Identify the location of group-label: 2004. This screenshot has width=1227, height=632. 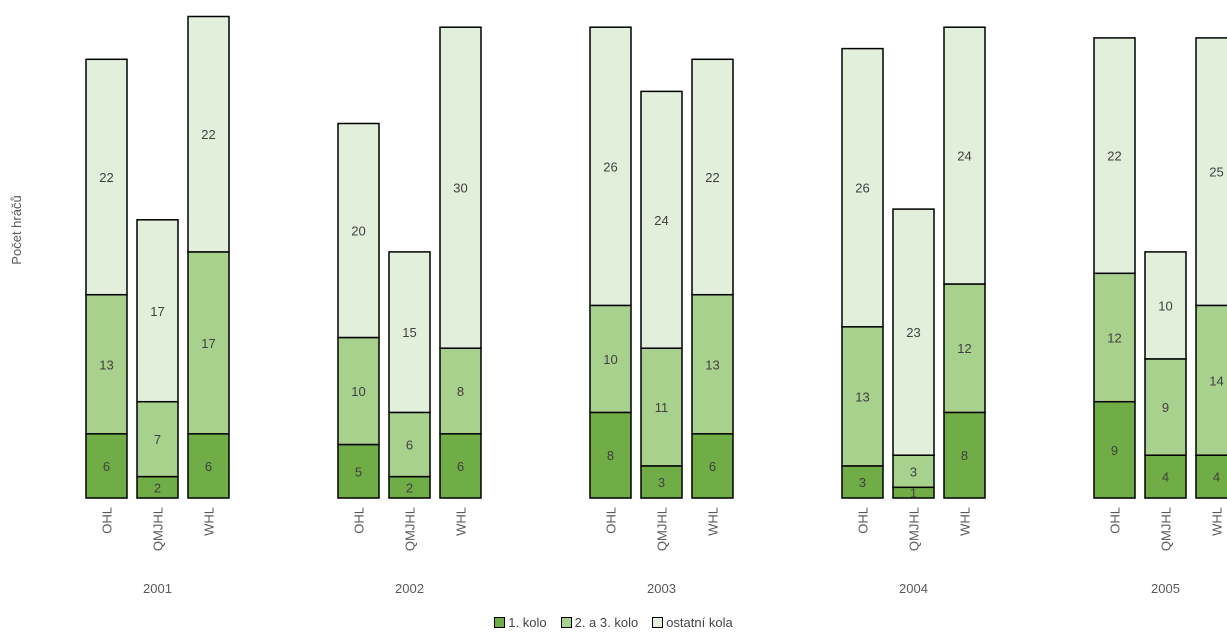
(913, 588).